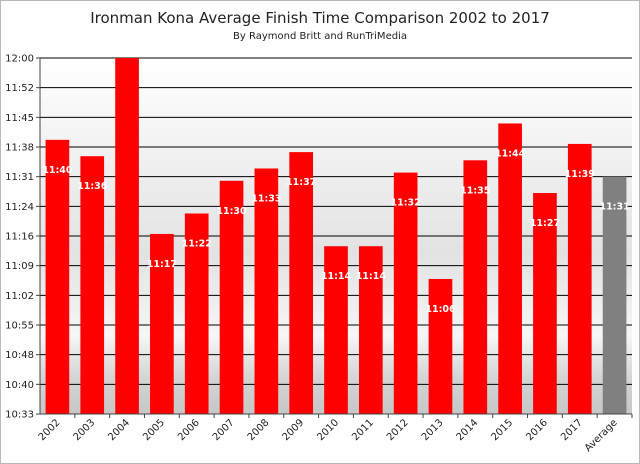  What do you see at coordinates (224, 430) in the screenshot?
I see `x-tick-label: 2007` at bounding box center [224, 430].